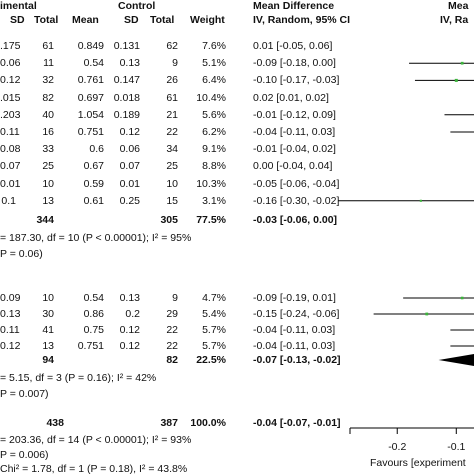  Describe the element at coordinates (96, 149) in the screenshot. I see `mean-control: 0.6` at that location.